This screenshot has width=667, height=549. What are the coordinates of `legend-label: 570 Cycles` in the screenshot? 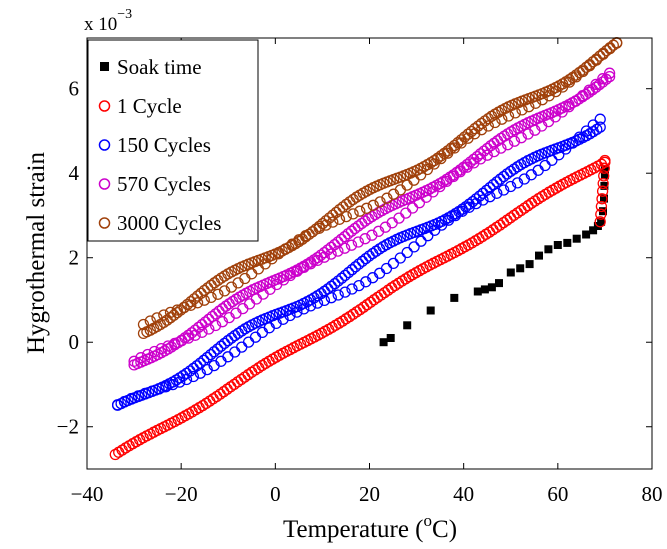 It's located at (164, 184).